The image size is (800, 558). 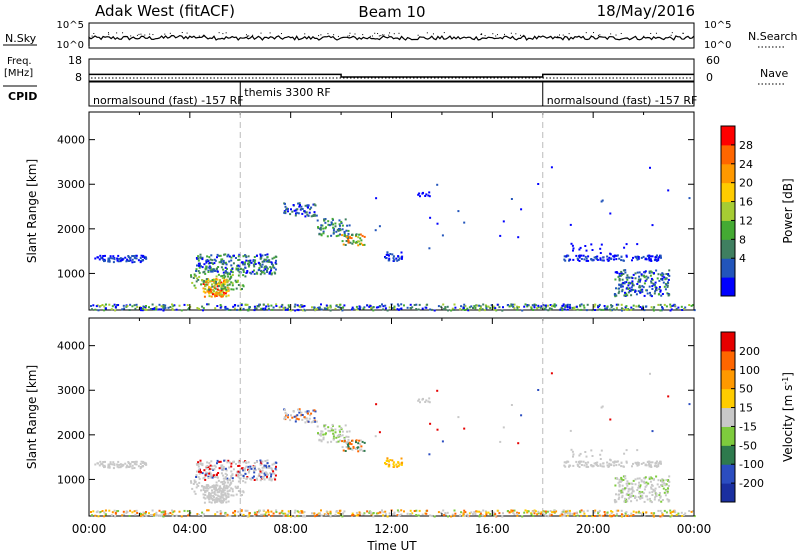 What do you see at coordinates (71, 479) in the screenshot?
I see `y-tick-label: 1000` at bounding box center [71, 479].